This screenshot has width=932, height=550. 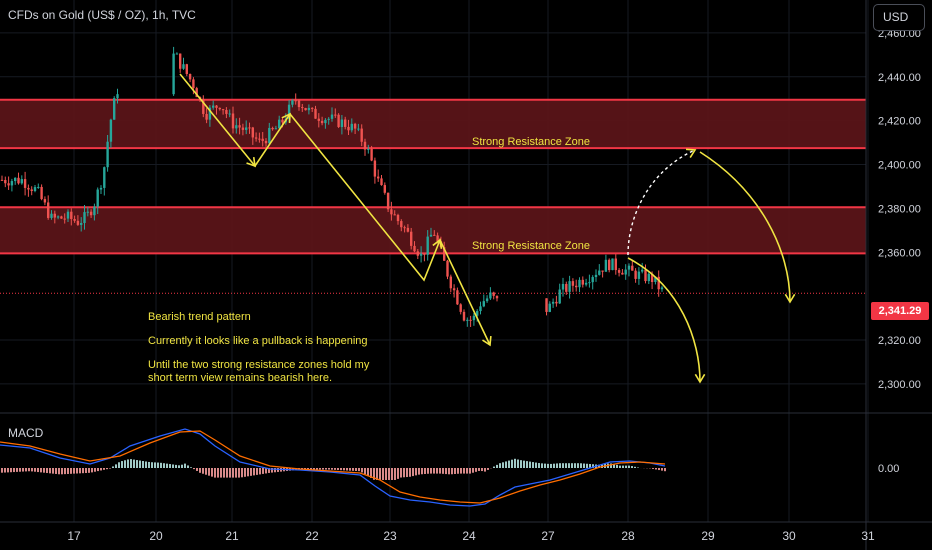 I want to click on macd-zero-label: 0.00, so click(x=888, y=469).